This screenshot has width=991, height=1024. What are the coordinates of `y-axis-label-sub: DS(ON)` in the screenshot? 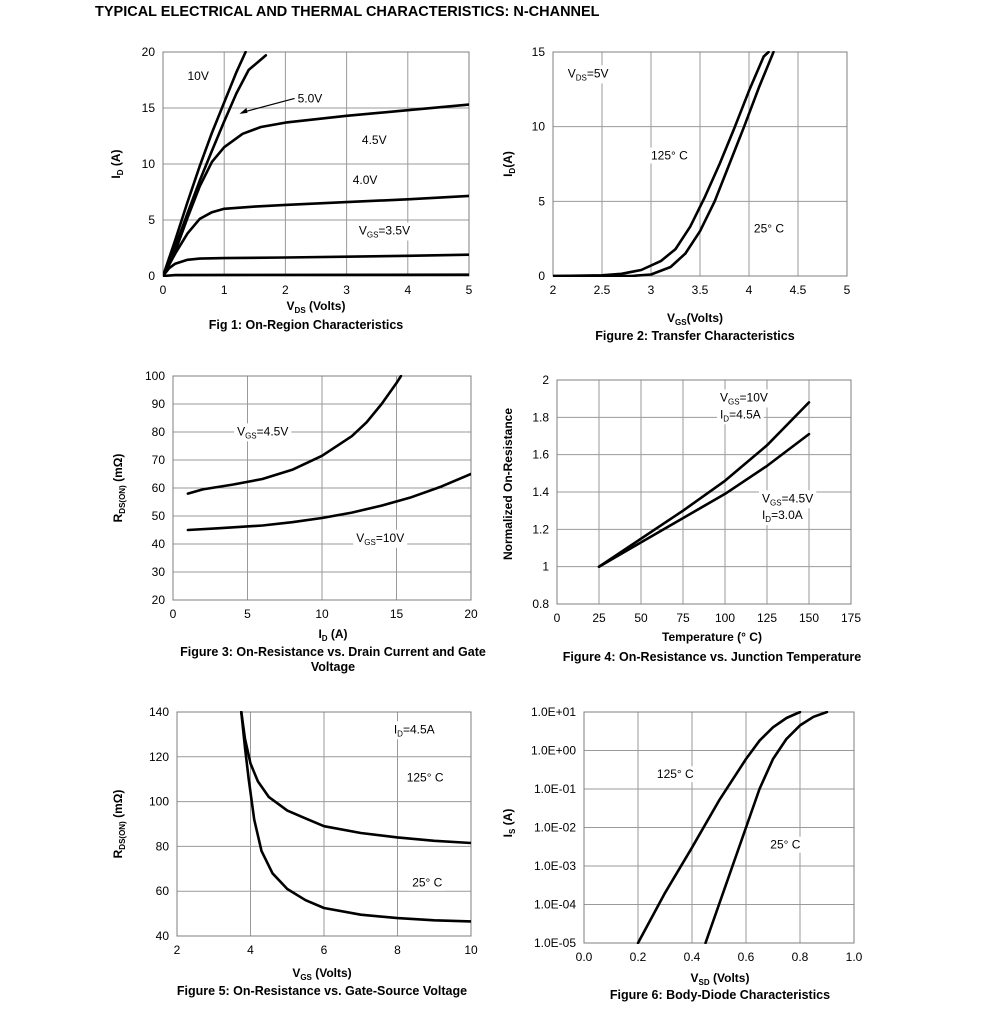 It's located at (122, 835).